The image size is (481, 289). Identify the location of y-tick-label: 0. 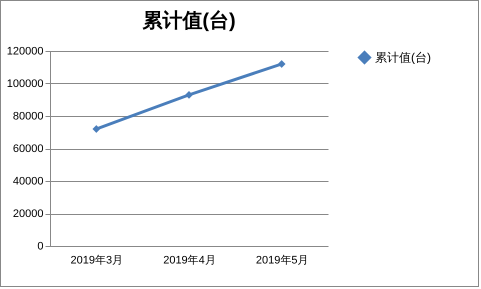
(40, 246).